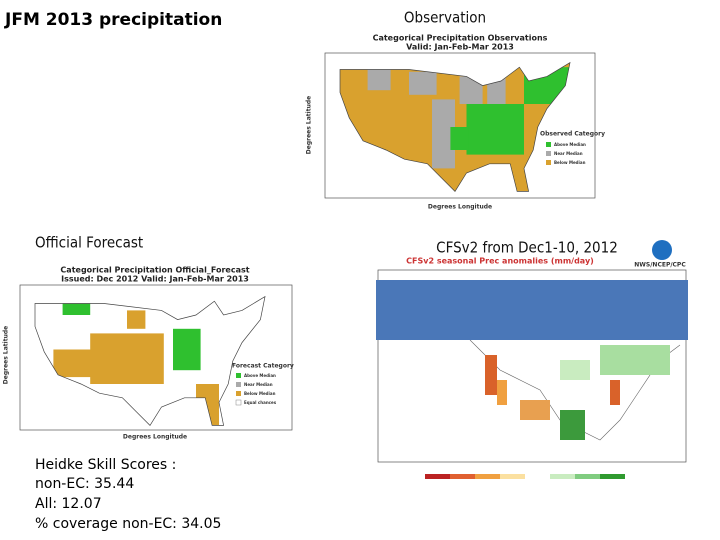 The height and width of the screenshot is (540, 720). Describe the element at coordinates (460, 38) in the screenshot. I see `map-title: Categorical Precipitation Observations` at that location.